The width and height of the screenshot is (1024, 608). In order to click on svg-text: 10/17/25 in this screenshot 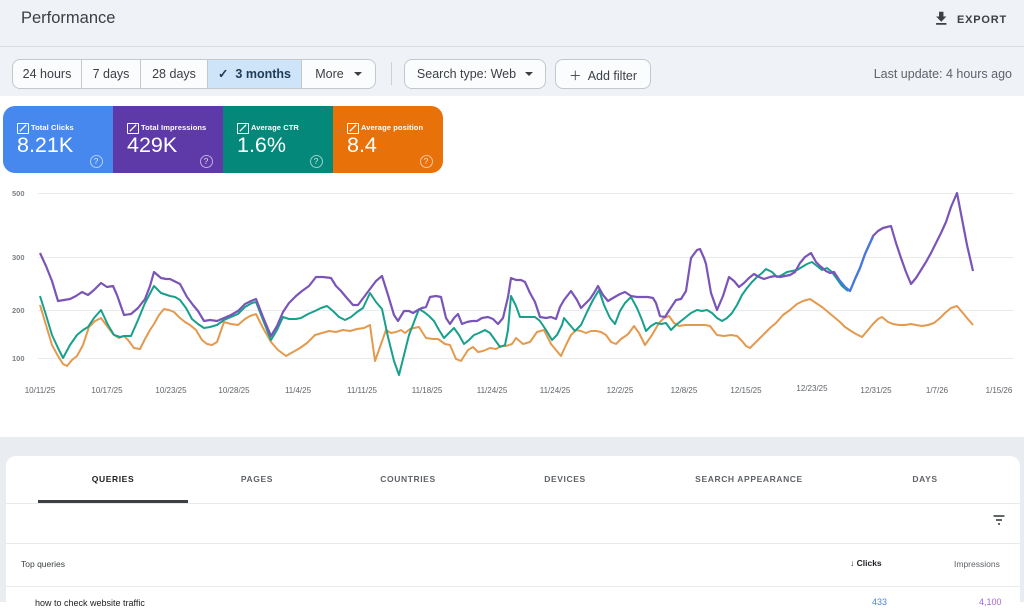, I will do `click(107, 390)`.